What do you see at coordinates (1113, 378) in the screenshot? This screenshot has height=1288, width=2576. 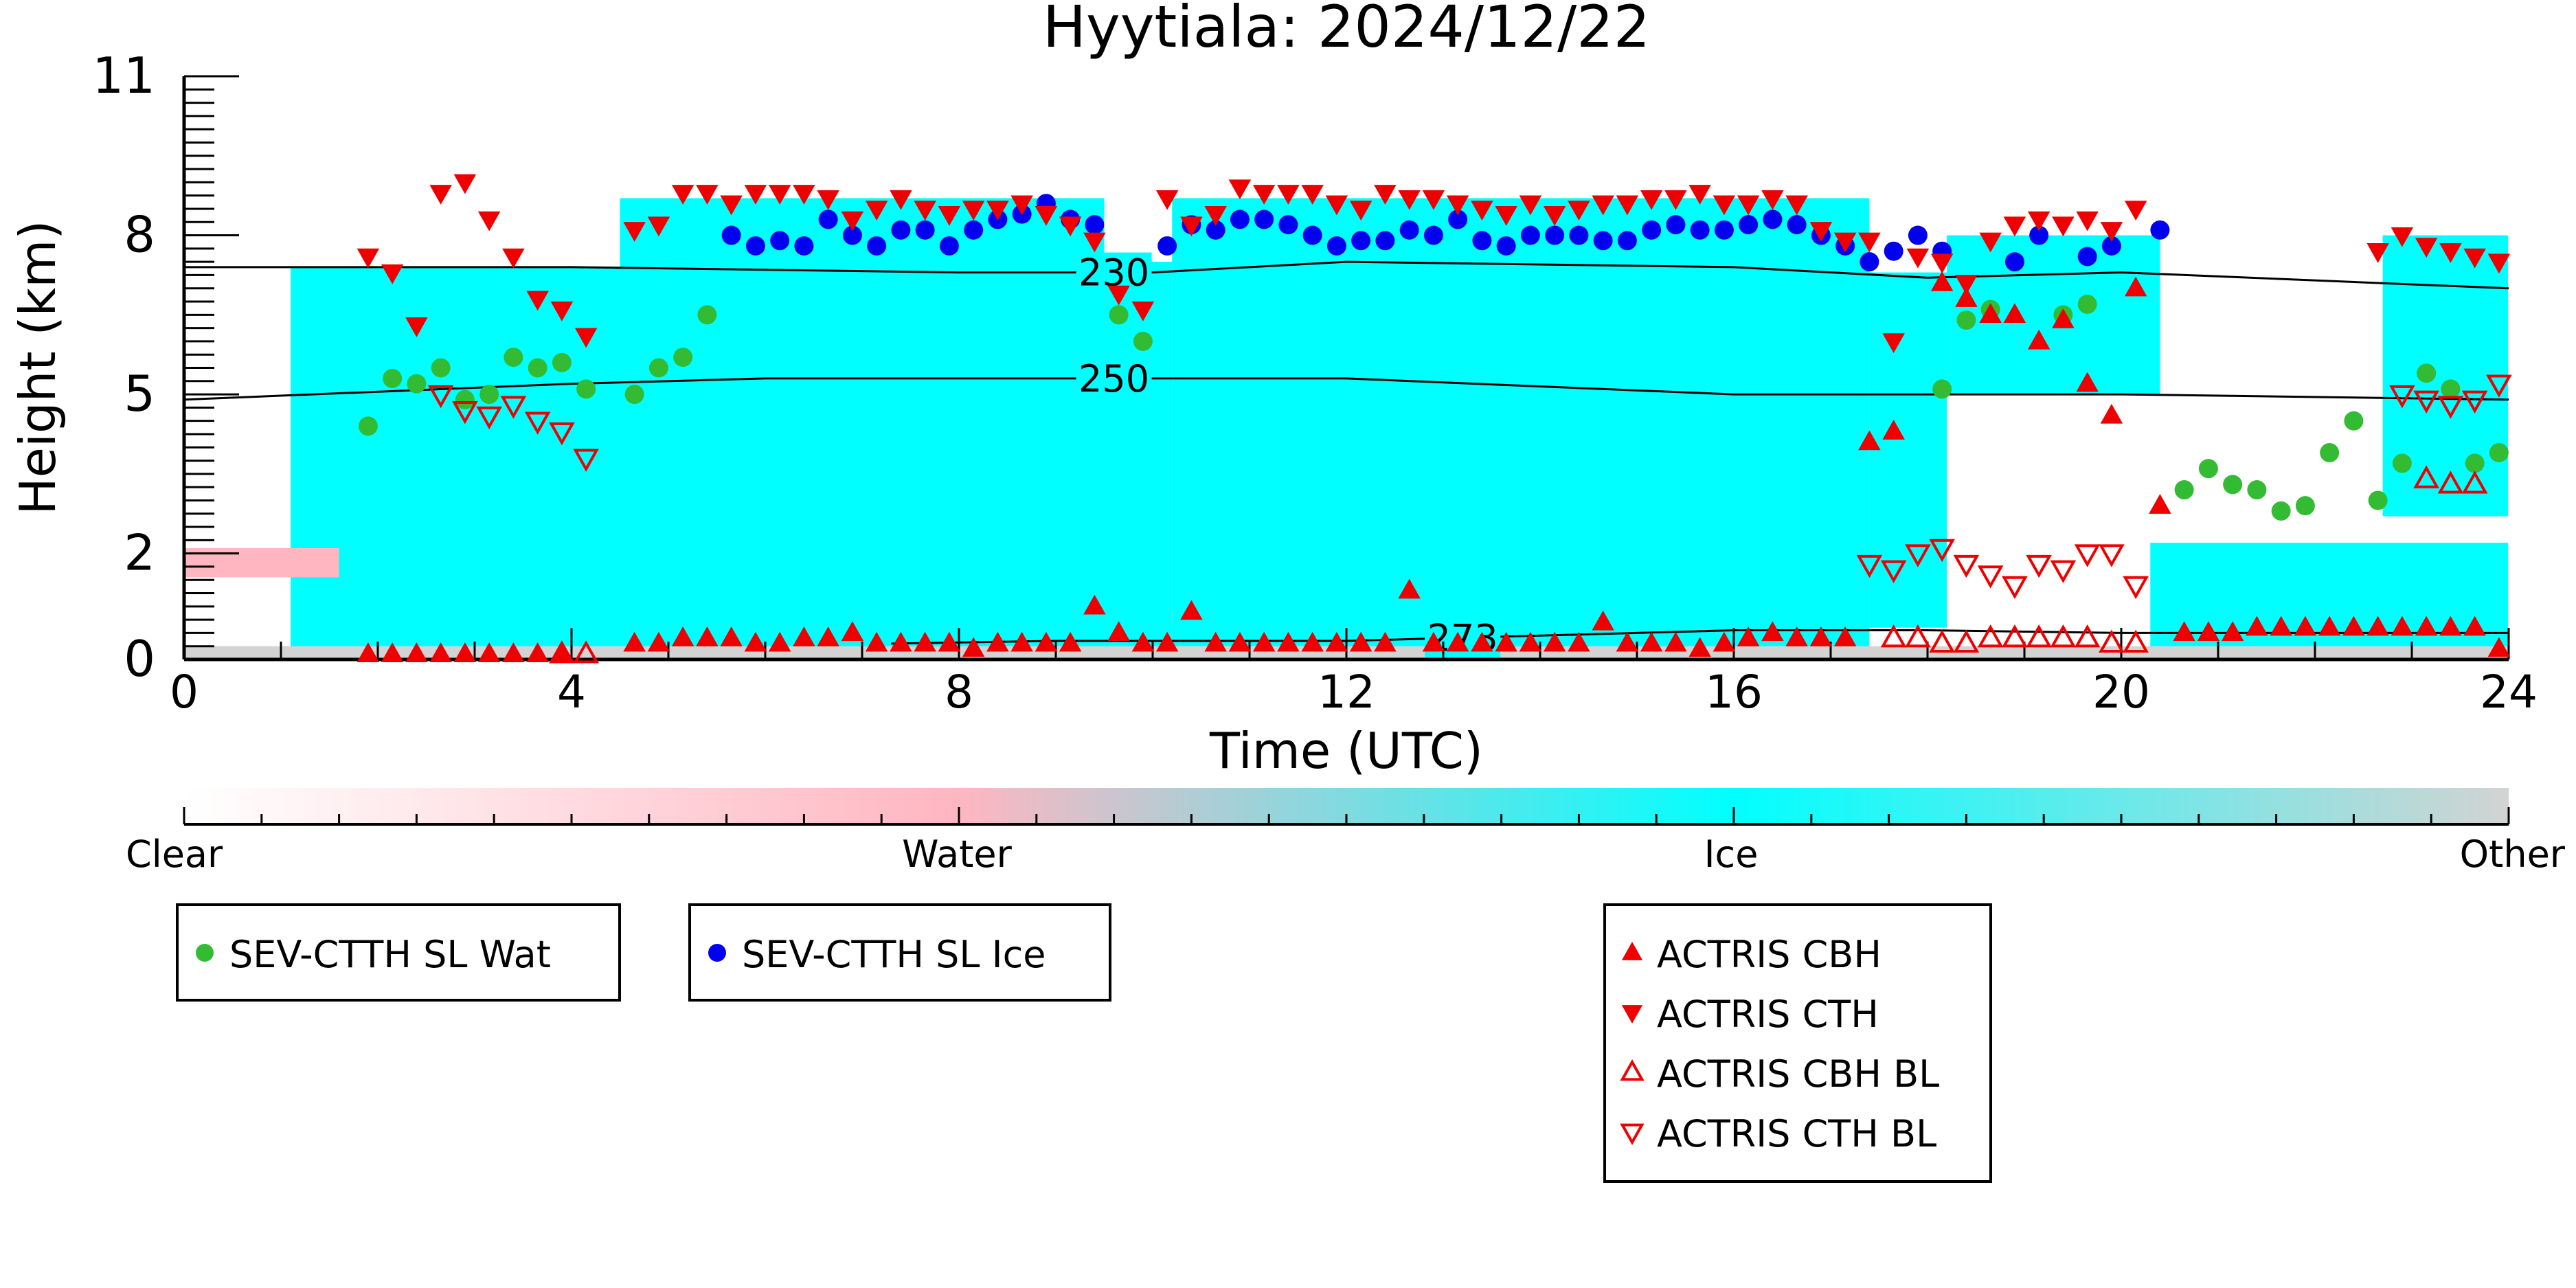 I see `contour-label: 250` at bounding box center [1113, 378].